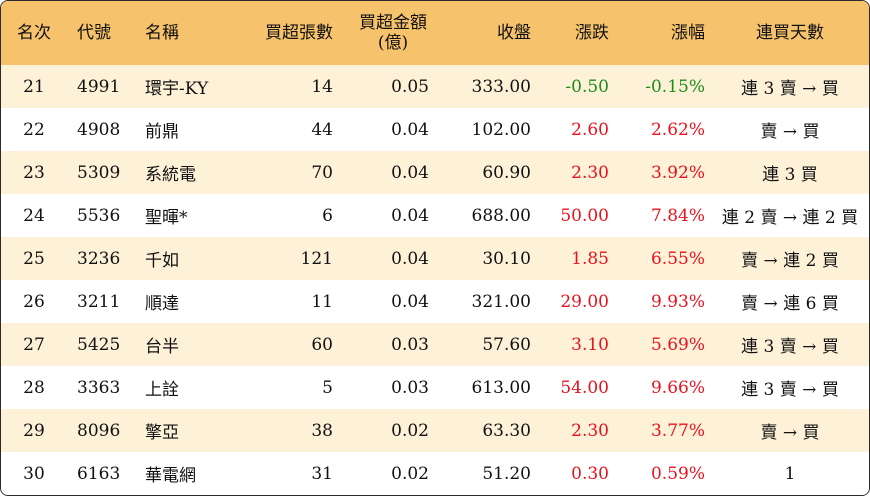  I want to click on change-pct-cell: 0.59%, so click(677, 473).